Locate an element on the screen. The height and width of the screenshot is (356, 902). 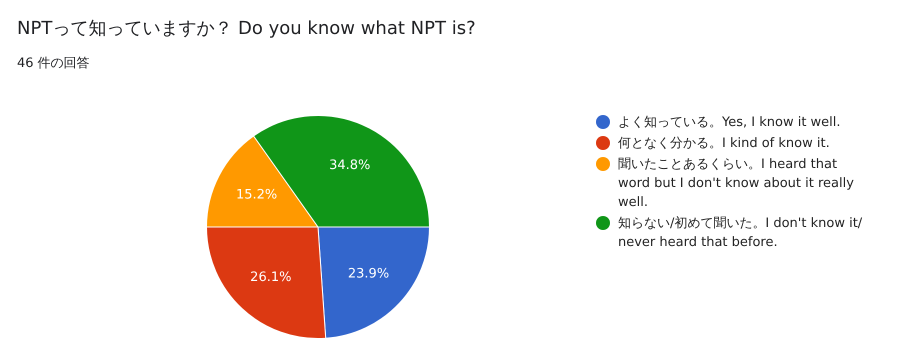
data-label: 23.9% is located at coordinates (369, 274).